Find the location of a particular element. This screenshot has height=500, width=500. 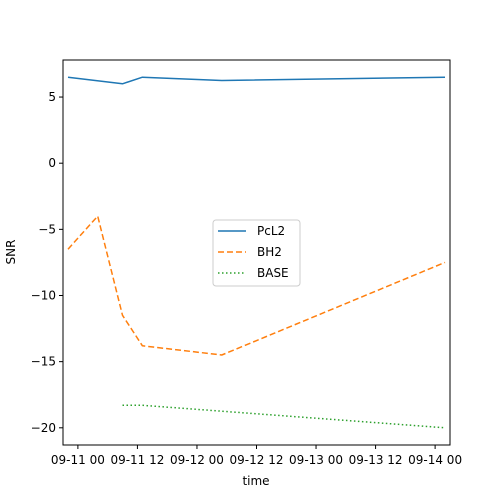

x-tick-label: 09-13 12 is located at coordinates (376, 460).